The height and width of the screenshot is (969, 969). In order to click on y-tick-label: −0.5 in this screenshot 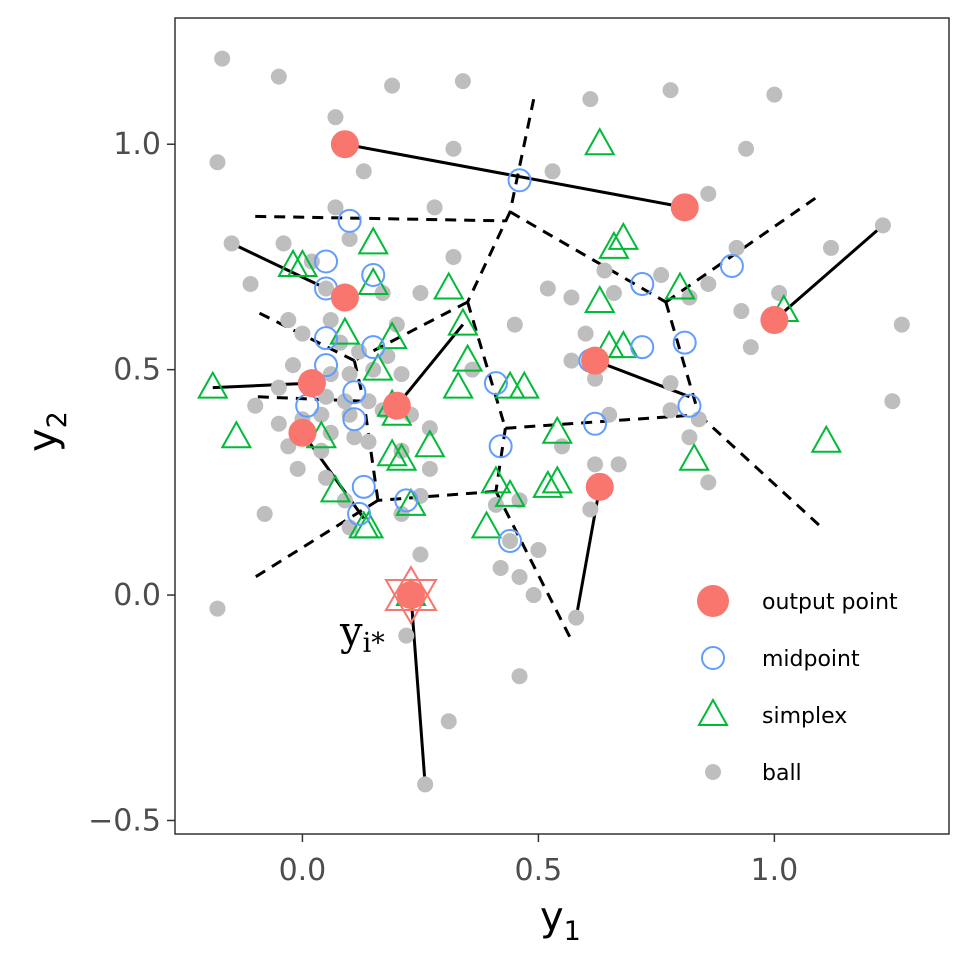, I will do `click(124, 820)`.